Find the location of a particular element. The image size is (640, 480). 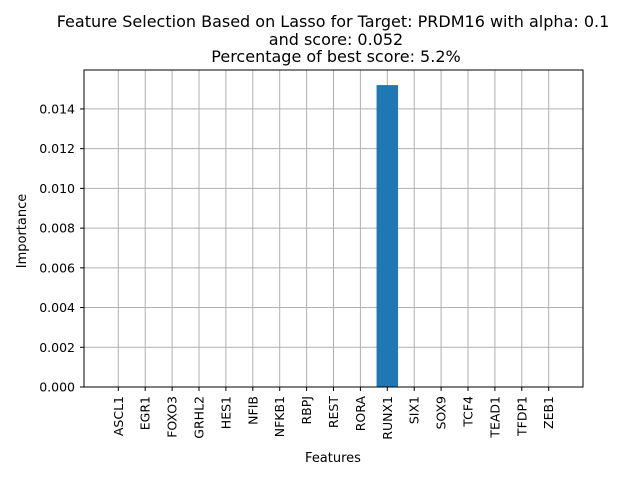

y-tick-label: 0.004 is located at coordinates (57, 307).